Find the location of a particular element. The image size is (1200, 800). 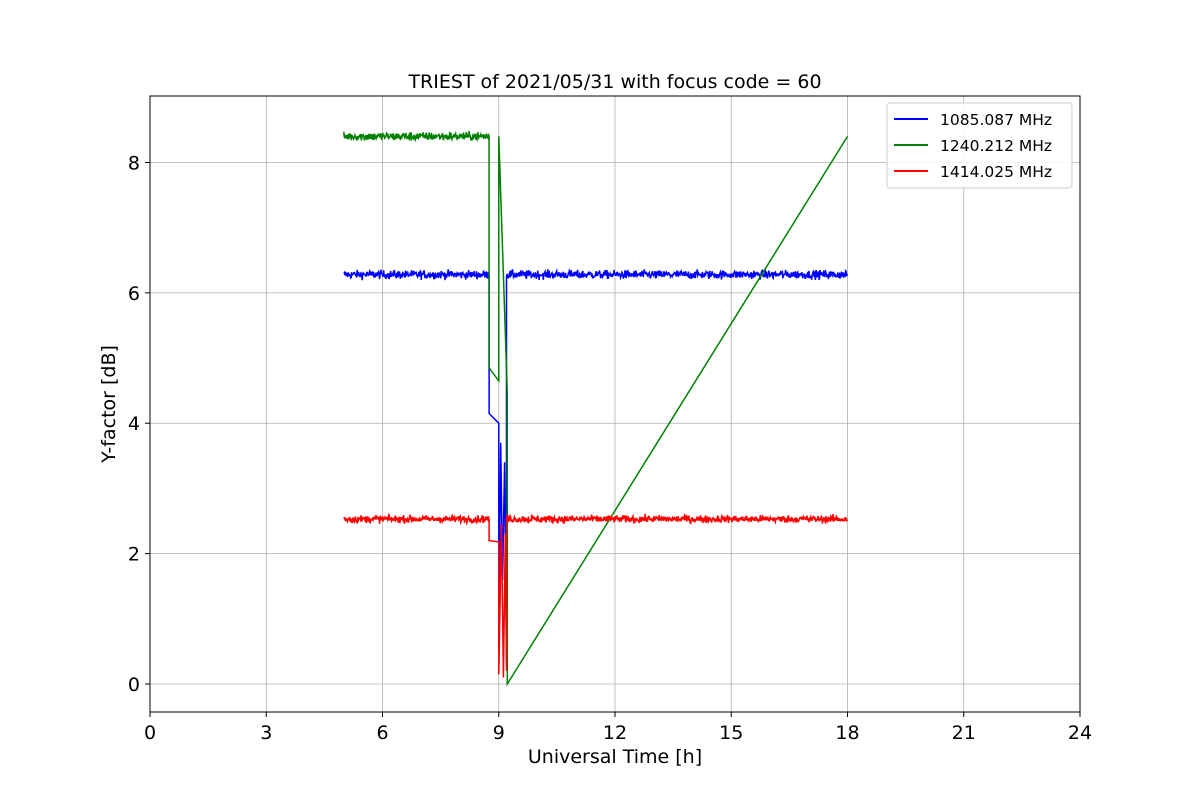

y-tick-label: 2 is located at coordinates (134, 555).